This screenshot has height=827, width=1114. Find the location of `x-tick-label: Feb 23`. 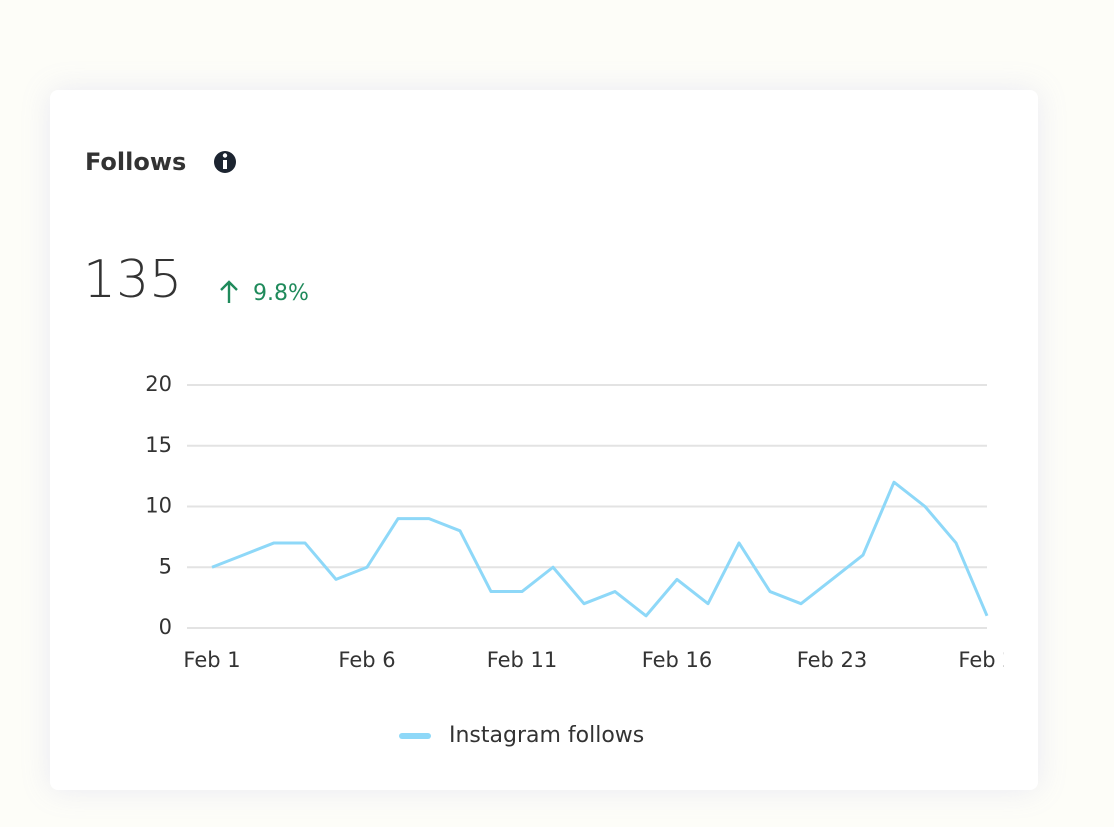

x-tick-label: Feb 23 is located at coordinates (832, 660).